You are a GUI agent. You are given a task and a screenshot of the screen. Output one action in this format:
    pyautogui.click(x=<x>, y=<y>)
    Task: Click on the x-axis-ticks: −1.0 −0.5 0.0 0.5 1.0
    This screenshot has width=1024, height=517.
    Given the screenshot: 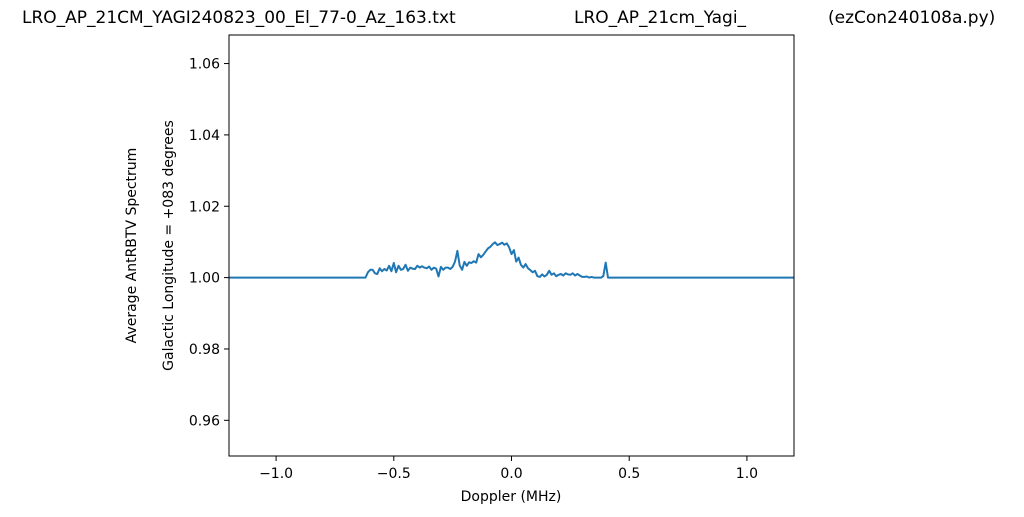 What is the action you would take?
    pyautogui.click(x=508, y=469)
    